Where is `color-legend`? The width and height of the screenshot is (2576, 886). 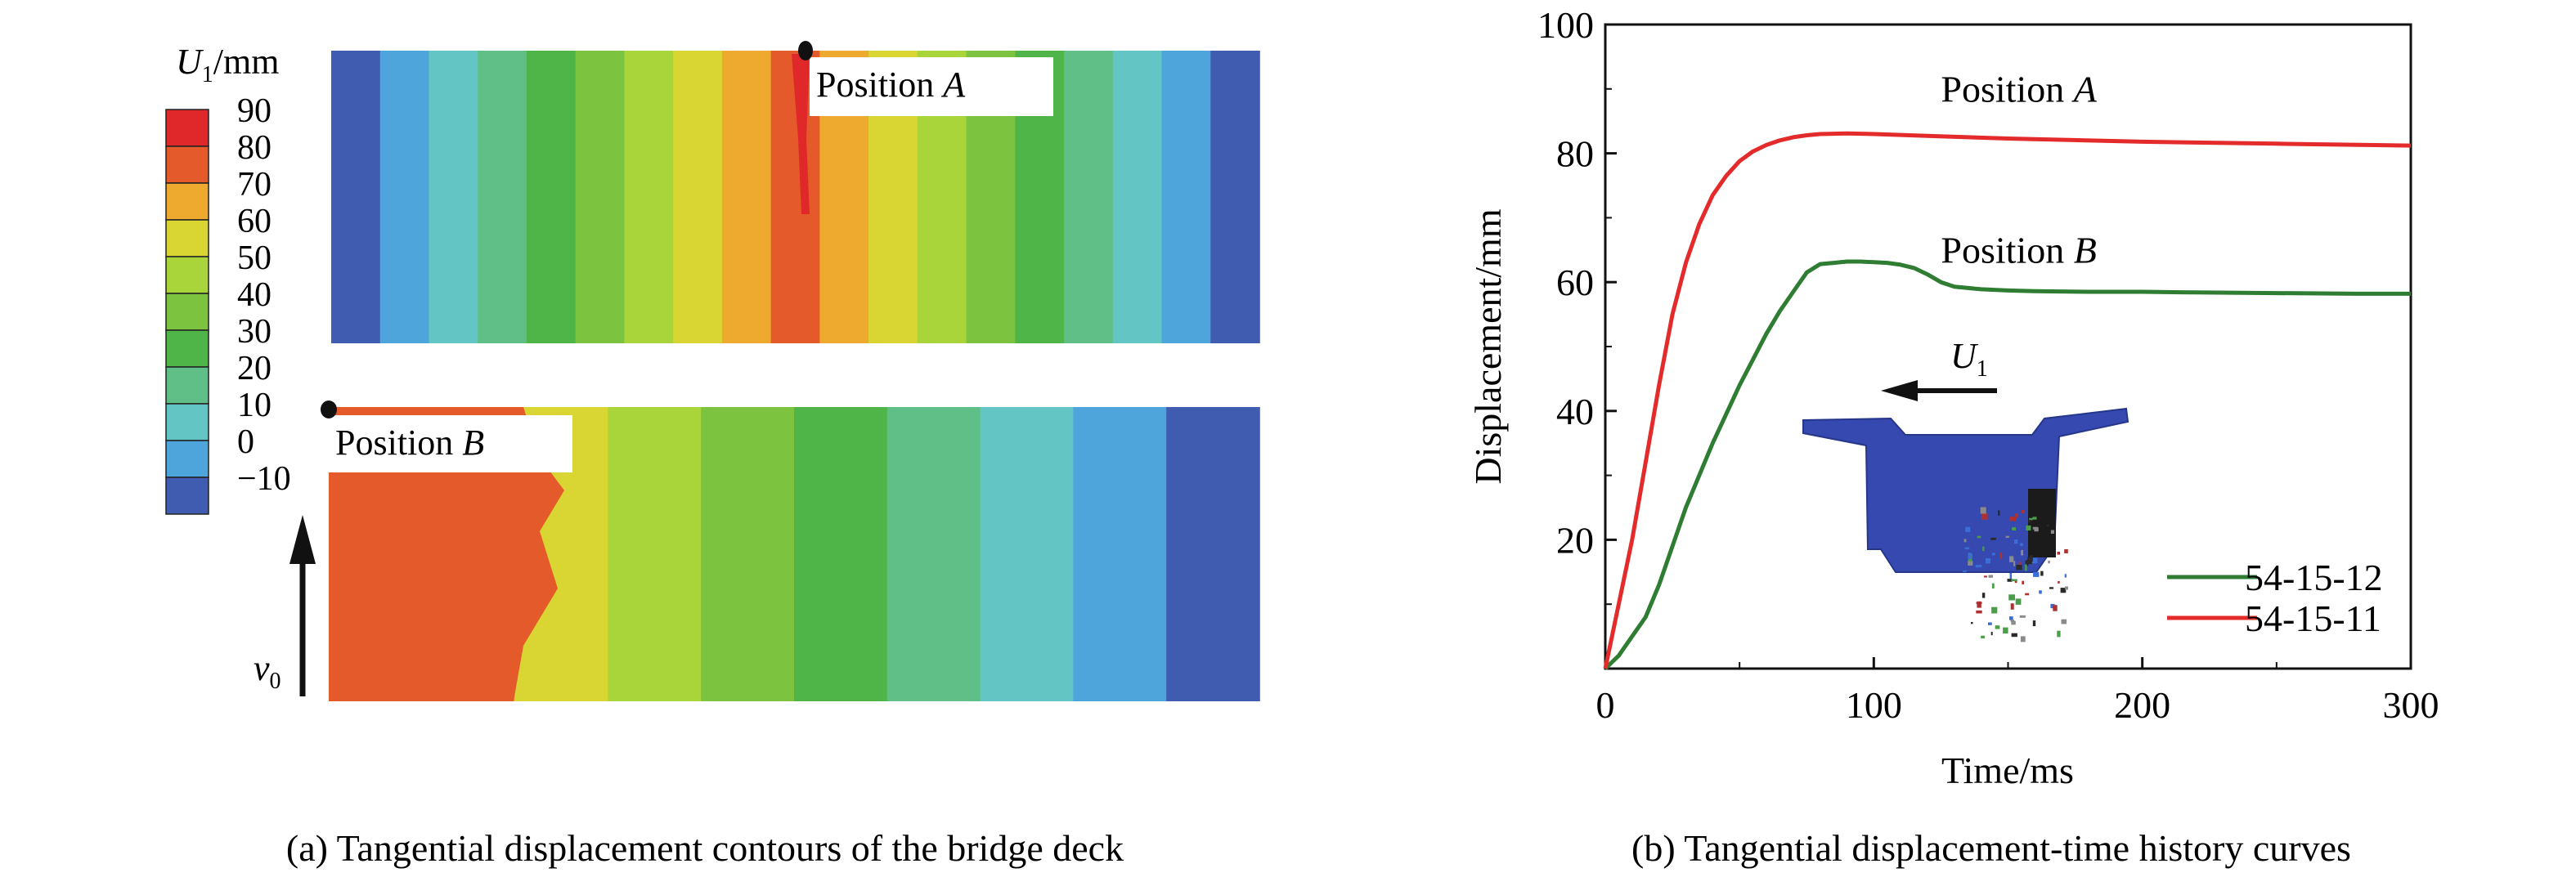
color-legend is located at coordinates (187, 312).